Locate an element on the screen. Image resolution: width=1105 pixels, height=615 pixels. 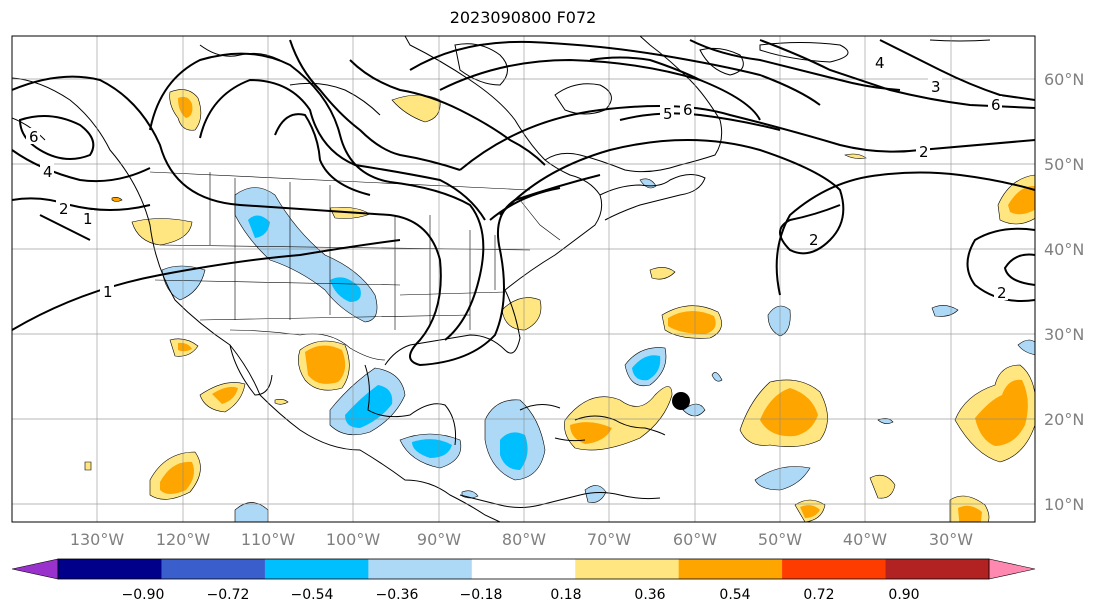
label-4-west: 4 is located at coordinates (48, 172).